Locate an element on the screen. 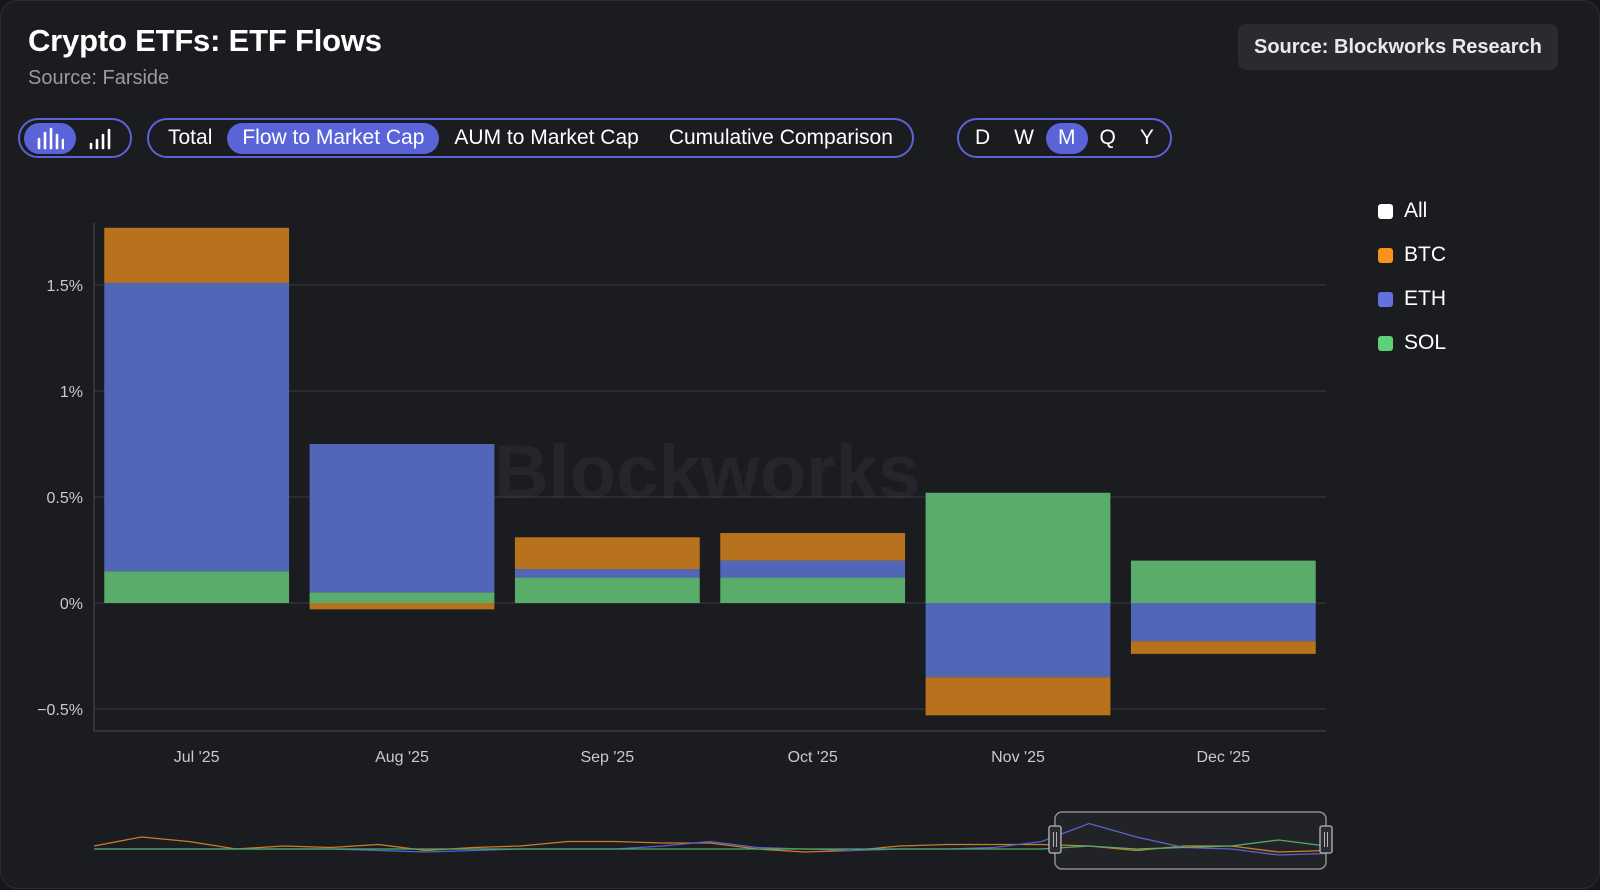  legend-item-eth: ETH is located at coordinates (1412, 299).